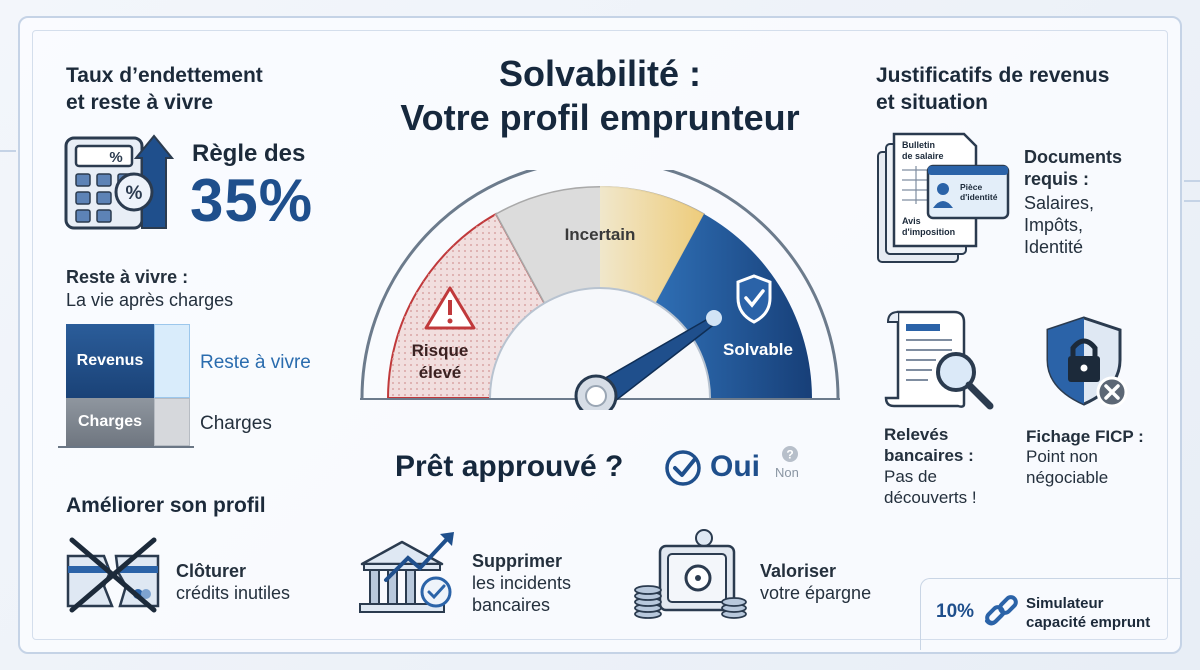  What do you see at coordinates (600, 96) in the screenshot?
I see `page-title: Solvabilité : Votre profil emprunteur` at bounding box center [600, 96].